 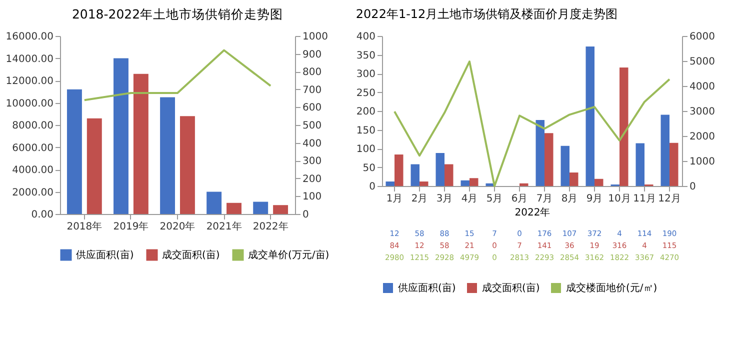 What do you see at coordinates (131, 226) in the screenshot?
I see `x-tick-label: 2019年` at bounding box center [131, 226].